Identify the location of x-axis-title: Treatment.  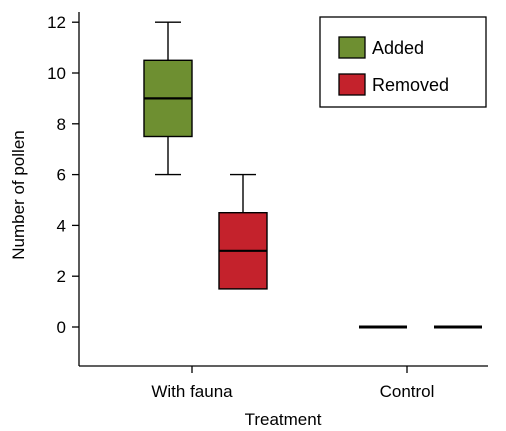
(283, 419).